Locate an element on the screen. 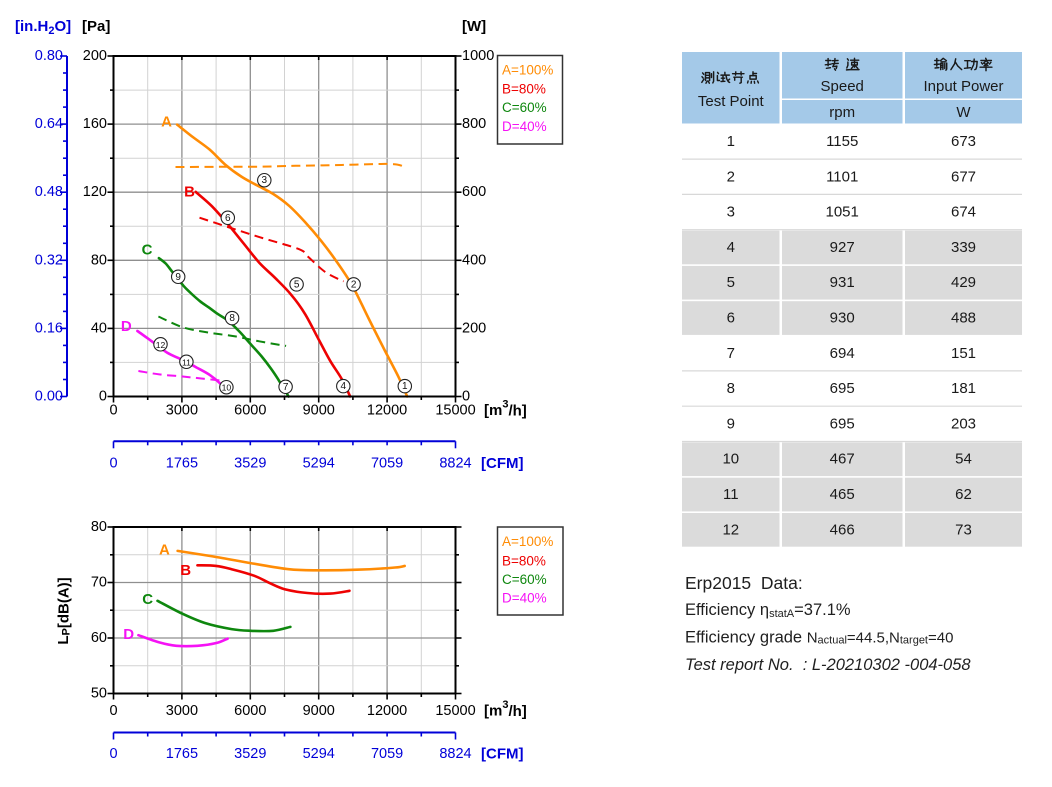 This screenshot has height=787, width=1052. svg-text: 6000 is located at coordinates (250, 711).